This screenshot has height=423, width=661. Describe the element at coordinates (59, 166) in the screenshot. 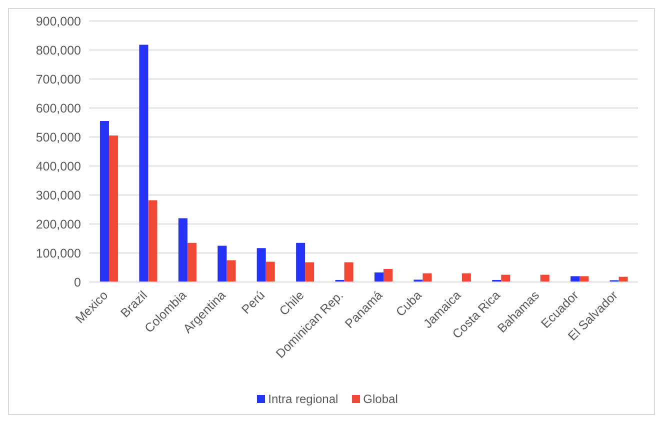

I see `y-tick-label: 400,000` at that location.